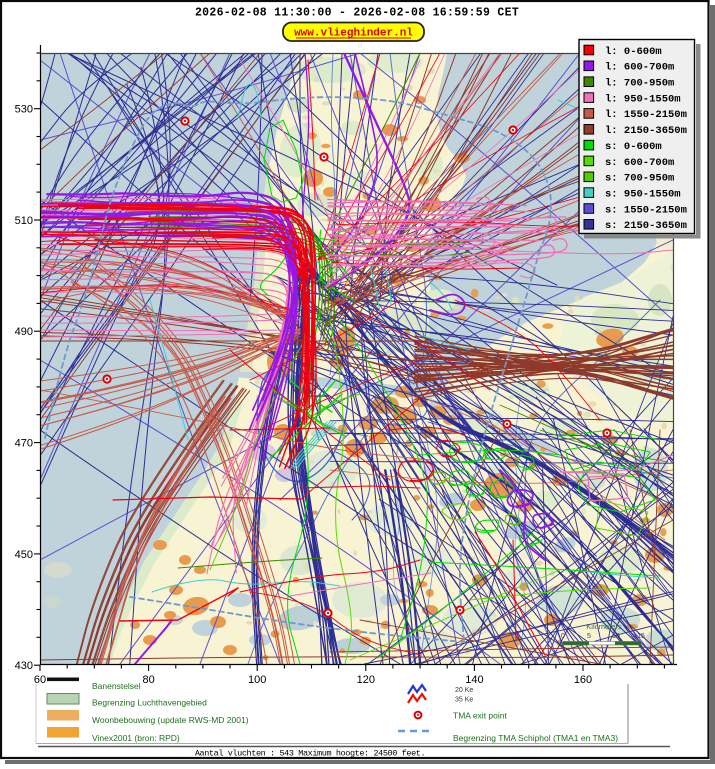 This screenshot has width=715, height=769. What do you see at coordinates (24, 221) in the screenshot?
I see `svg-text: 510` at bounding box center [24, 221].